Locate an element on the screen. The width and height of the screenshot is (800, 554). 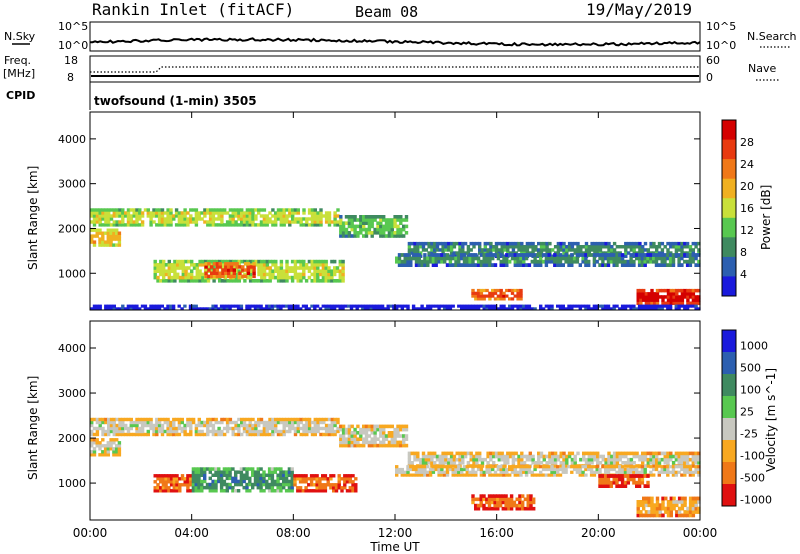
colorbar-swatch is located at coordinates (729, 188).